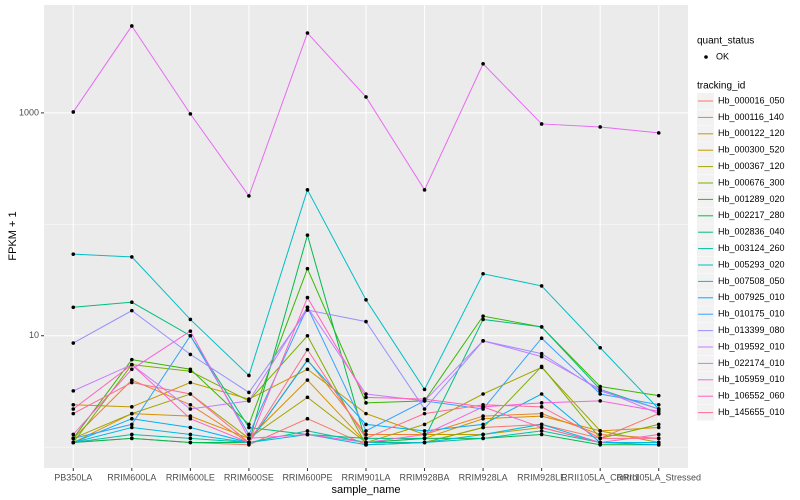 This screenshot has height=500, width=800. Describe the element at coordinates (425, 477) in the screenshot. I see `x-tick-label: RRIM928BA` at that location.